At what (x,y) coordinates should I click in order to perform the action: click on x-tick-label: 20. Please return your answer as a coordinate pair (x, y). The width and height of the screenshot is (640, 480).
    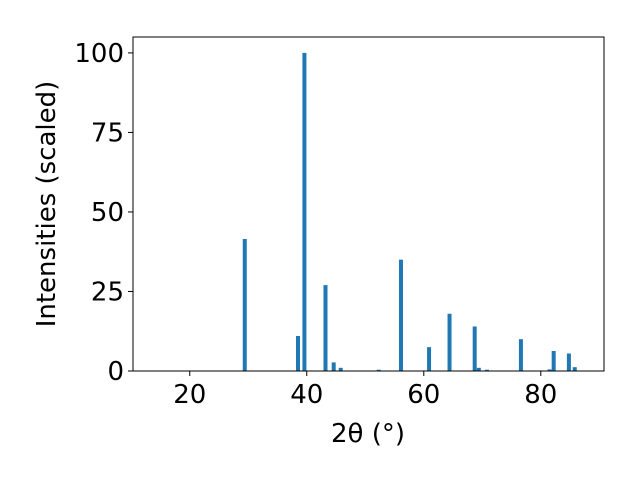
    Looking at the image, I should click on (189, 395).